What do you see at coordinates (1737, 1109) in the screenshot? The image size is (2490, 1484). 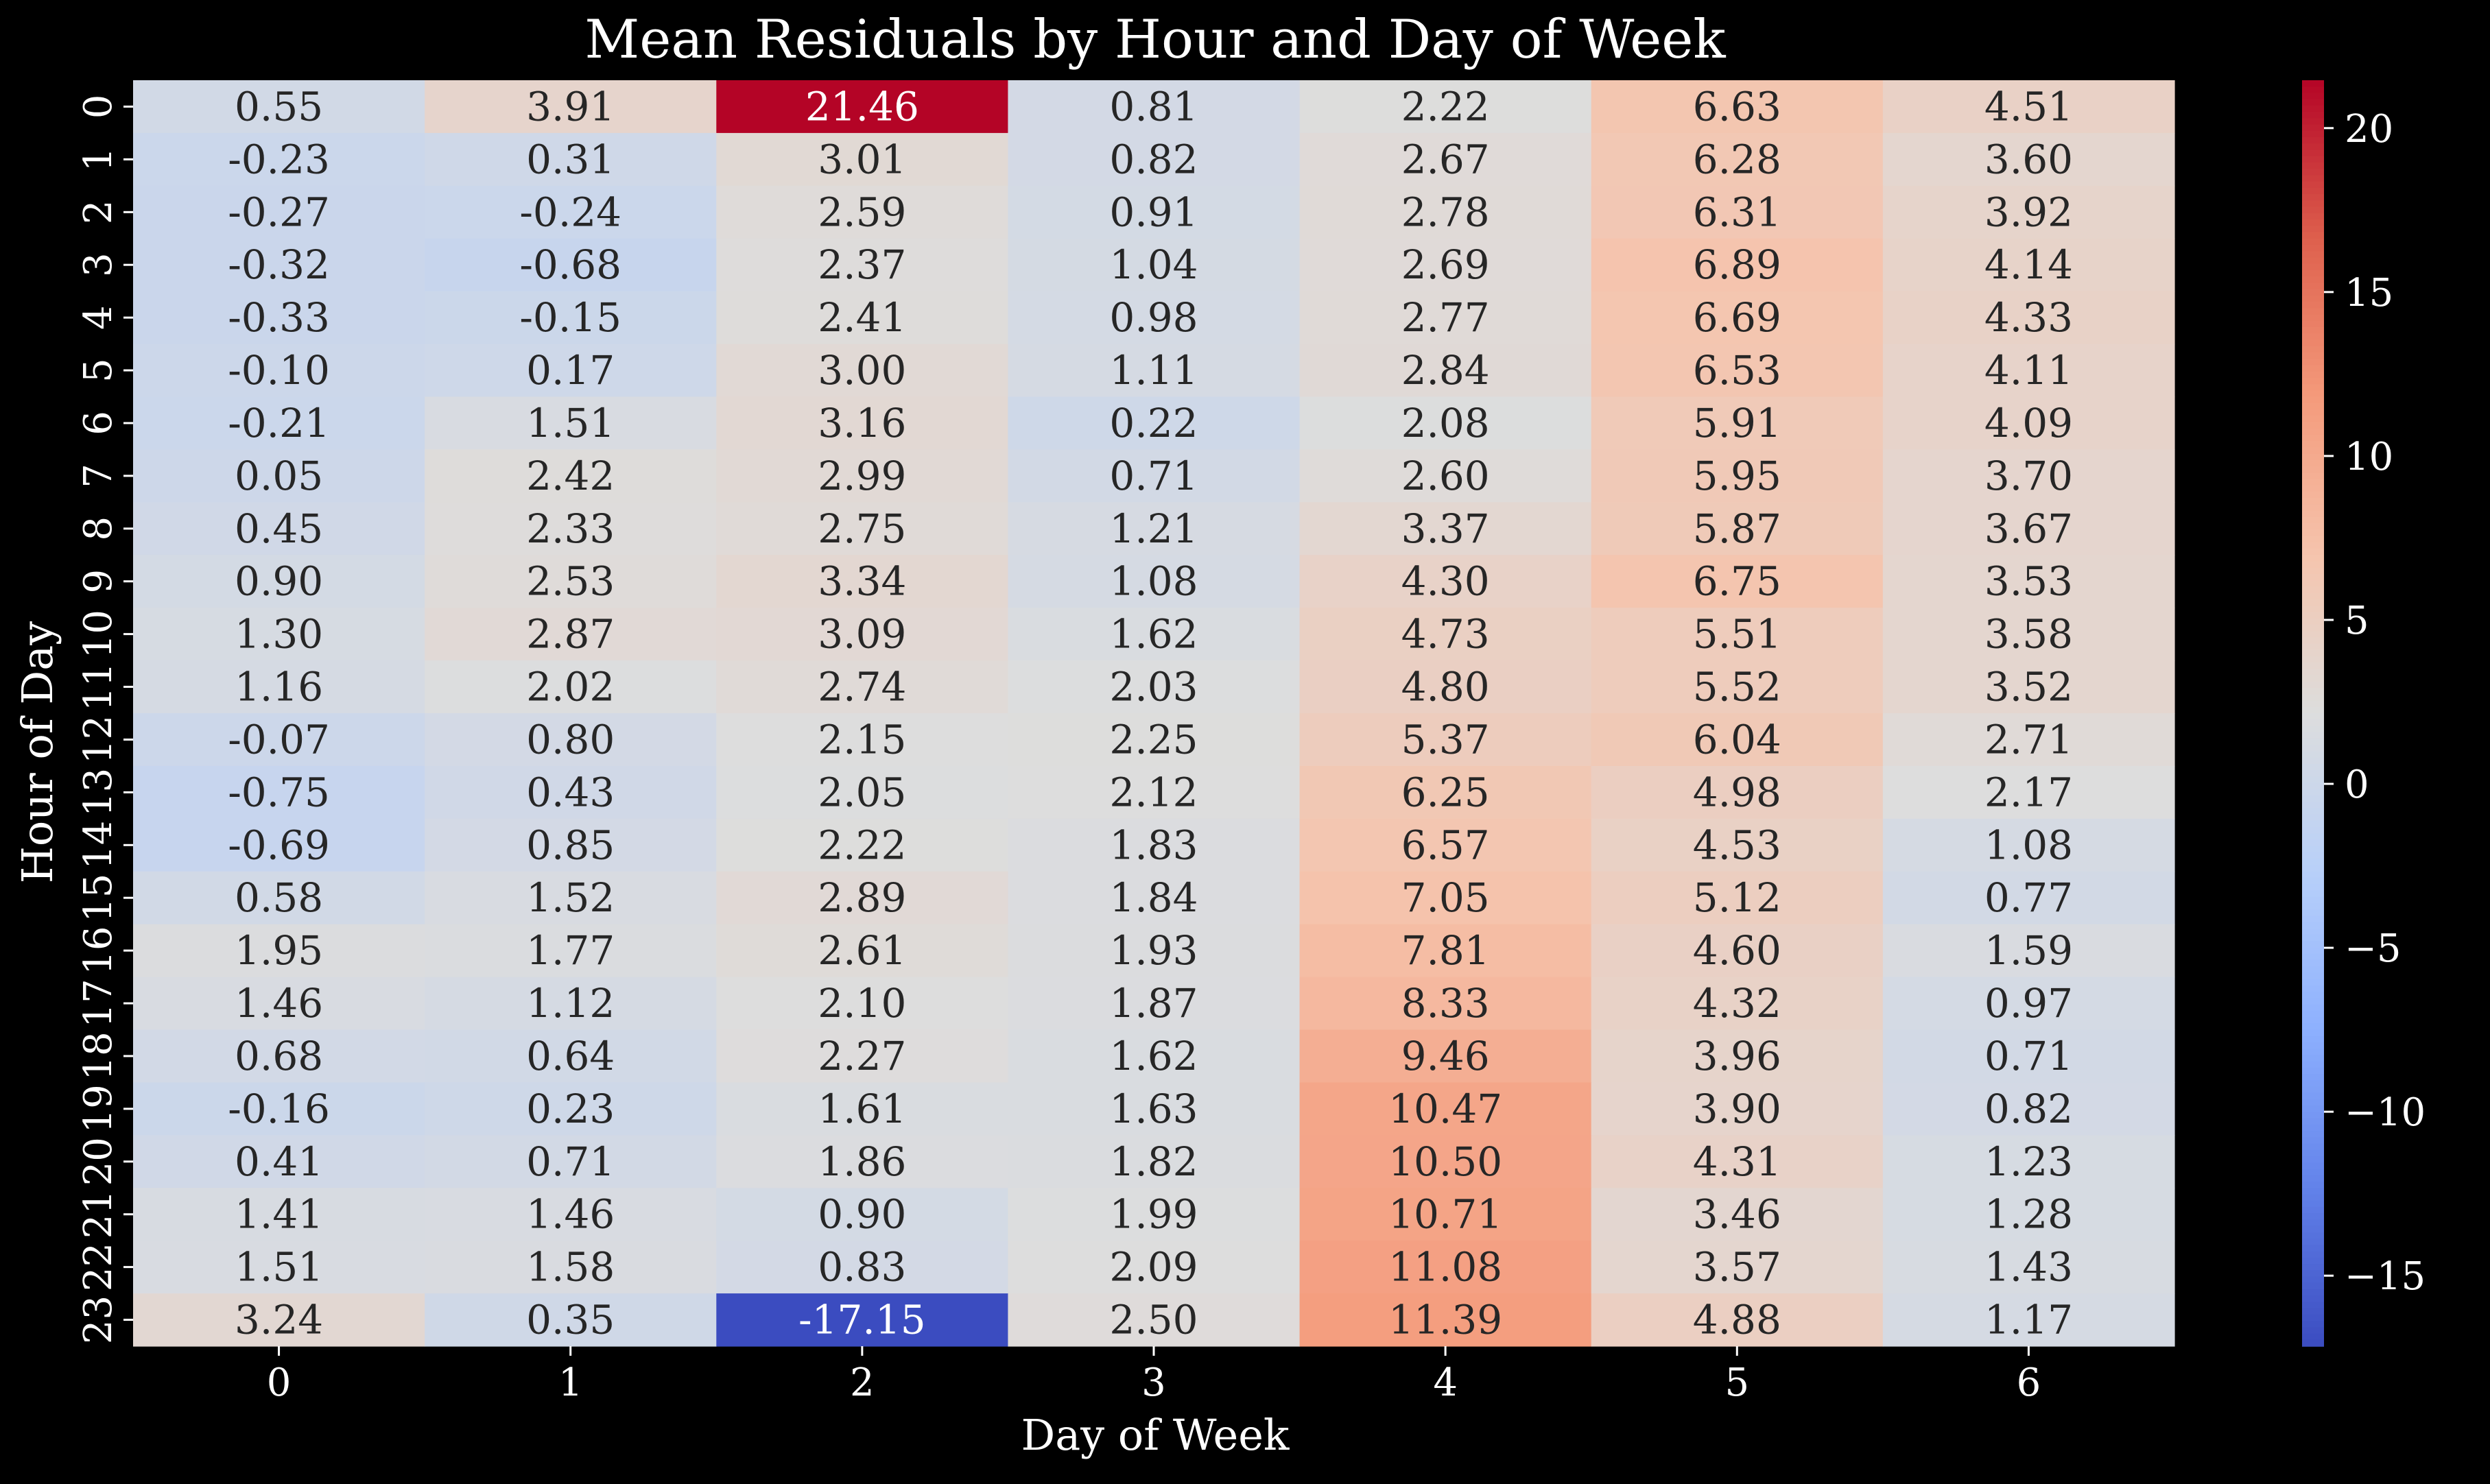 I see `cell-value-label: 3.90` at bounding box center [1737, 1109].